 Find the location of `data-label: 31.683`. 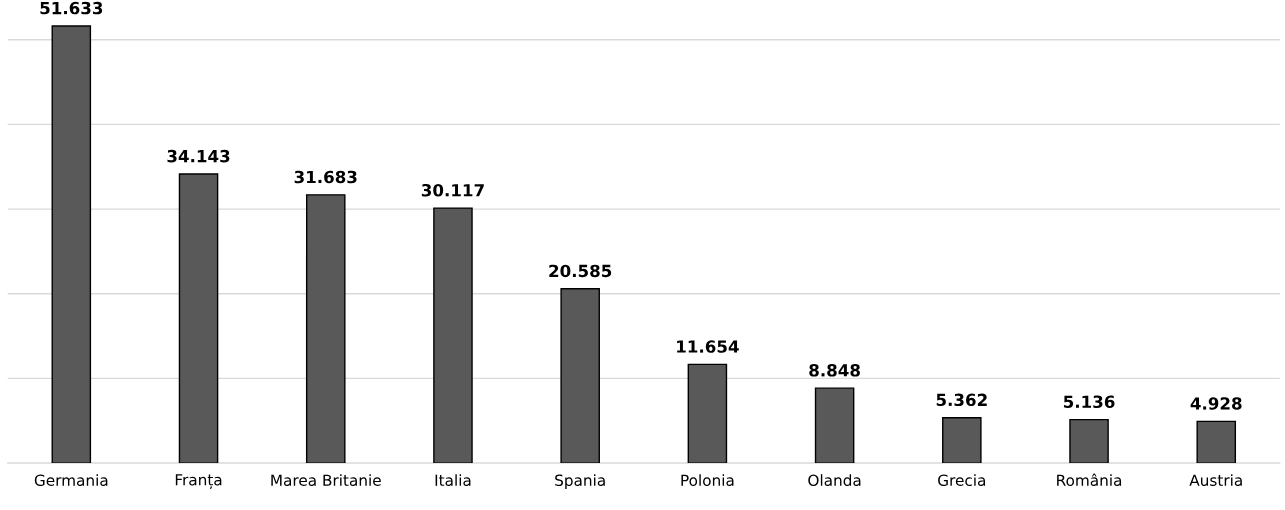

data-label: 31.683 is located at coordinates (325, 177).